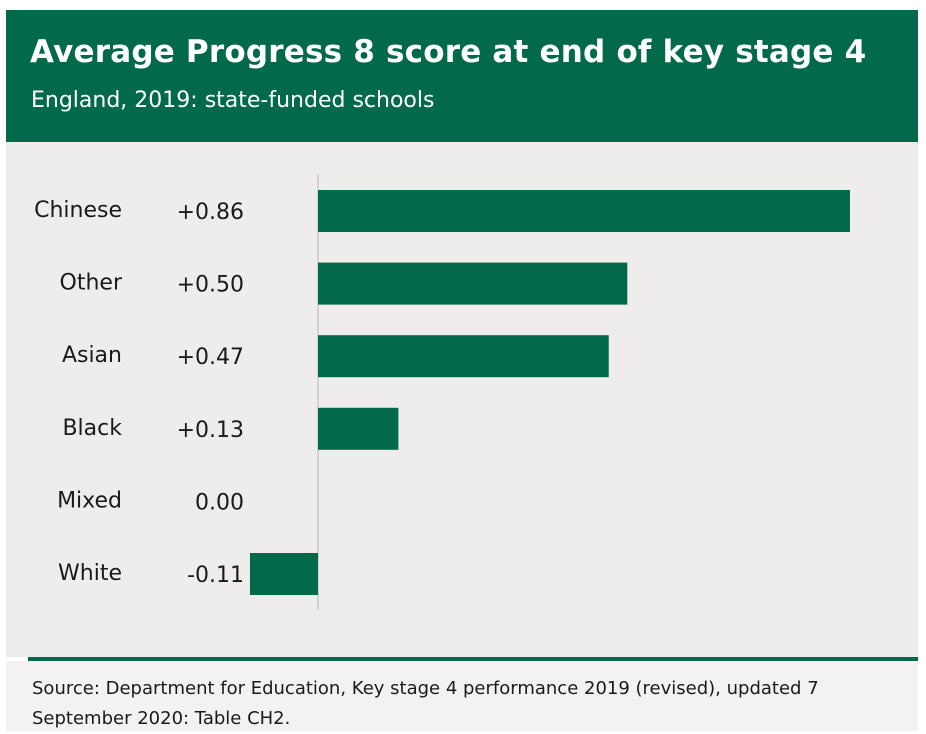 Image resolution: width=926 pixels, height=734 pixels. Describe the element at coordinates (210, 285) in the screenshot. I see `value-label-other: +0.50` at that location.